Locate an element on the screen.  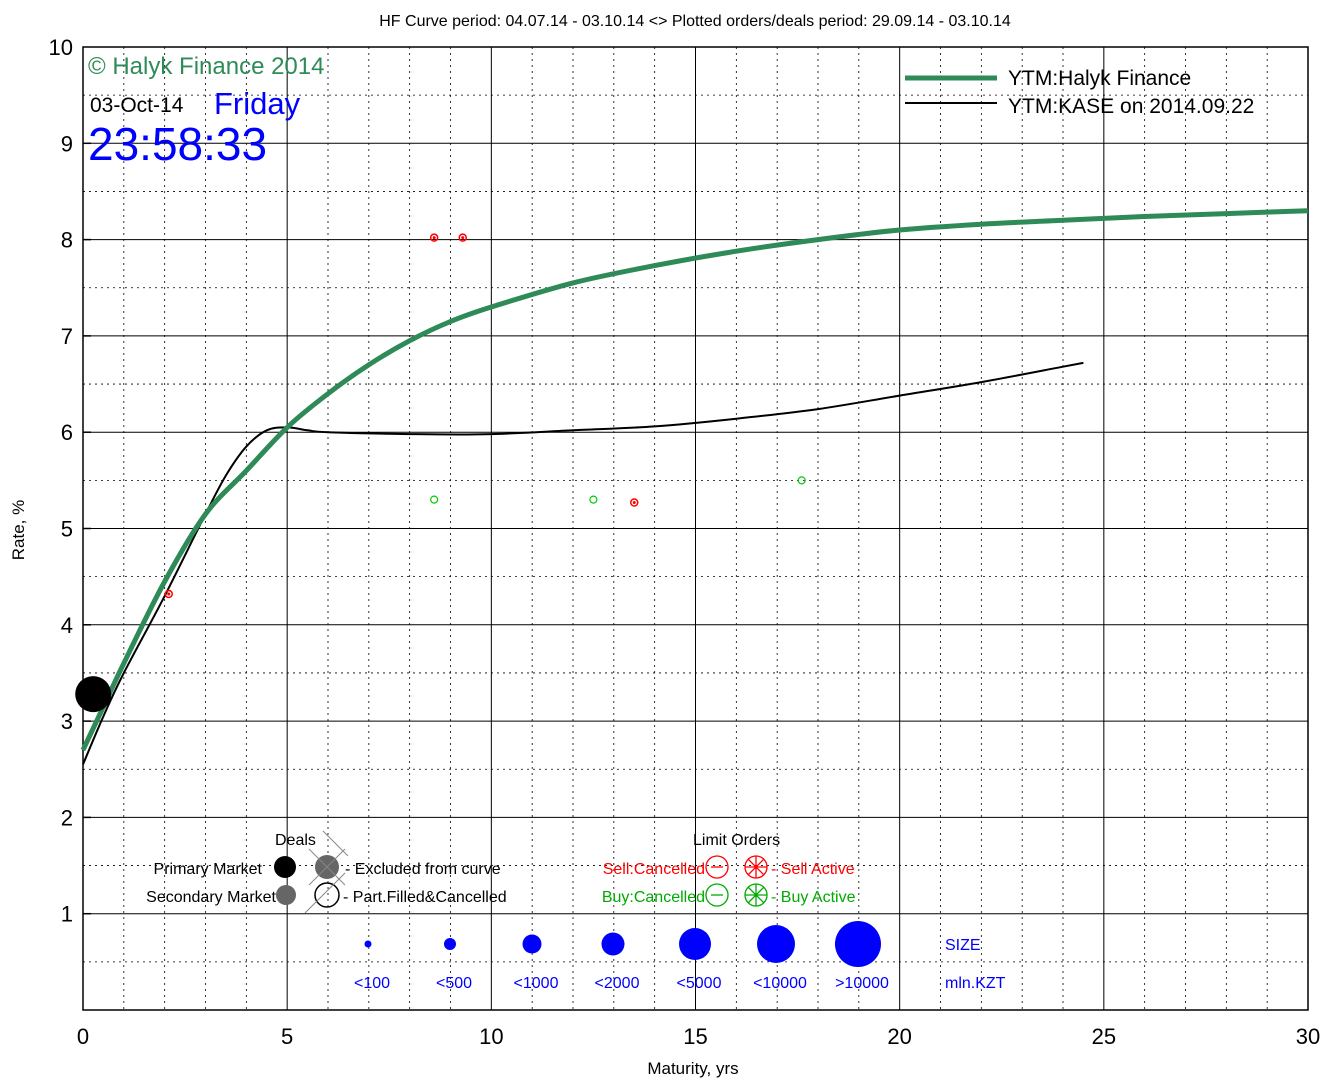
y-tick-label: 4 is located at coordinates (67, 625).